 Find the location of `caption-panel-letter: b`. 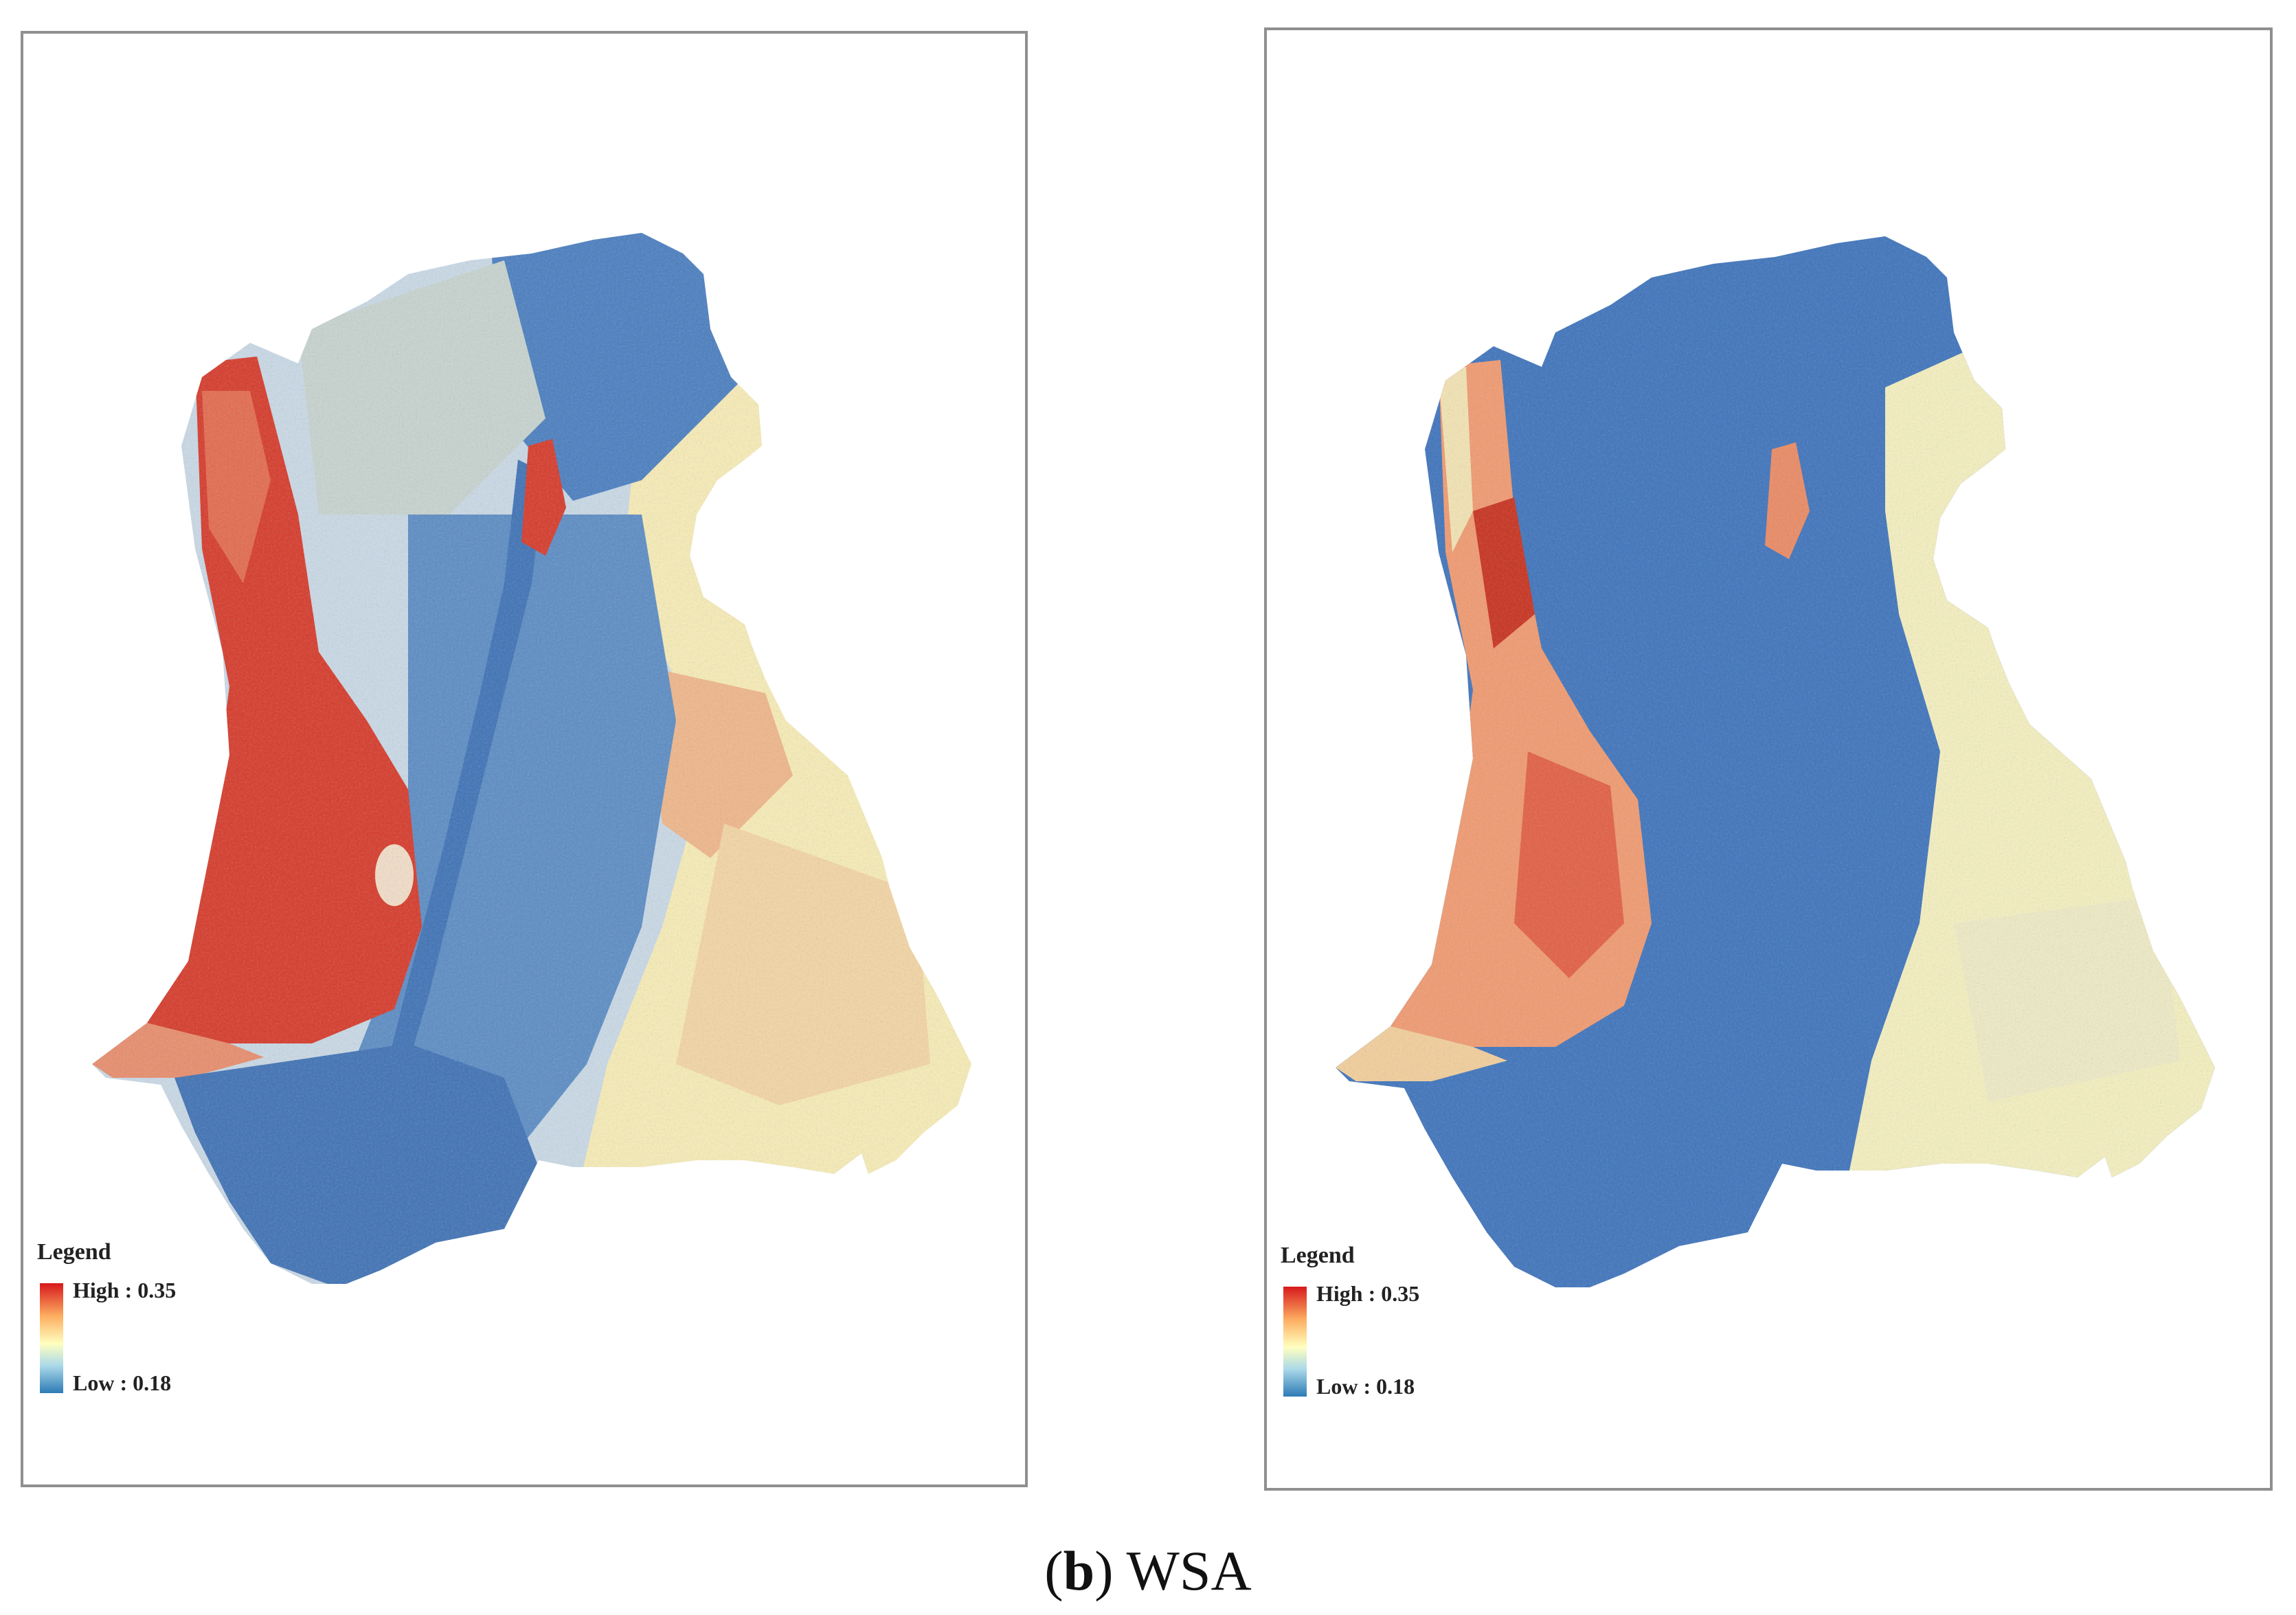

caption-panel-letter: b is located at coordinates (1079, 1570).